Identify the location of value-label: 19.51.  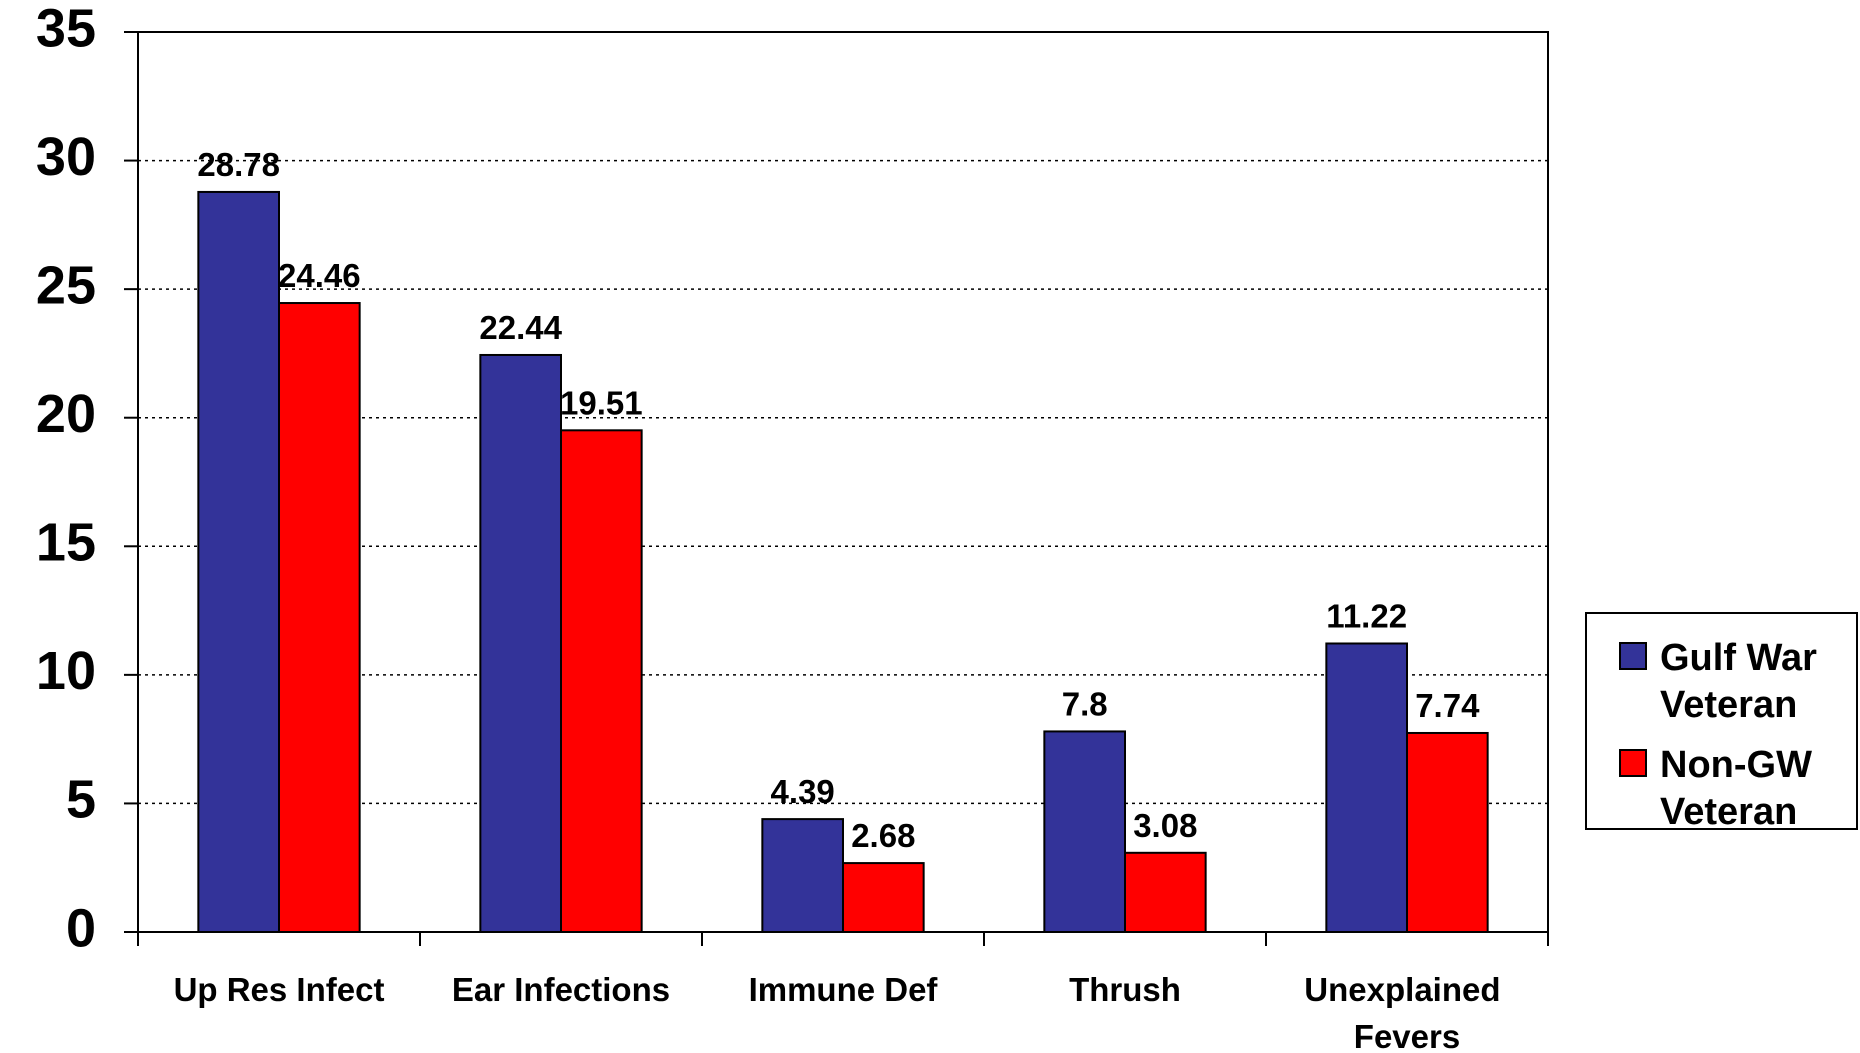
(601, 402).